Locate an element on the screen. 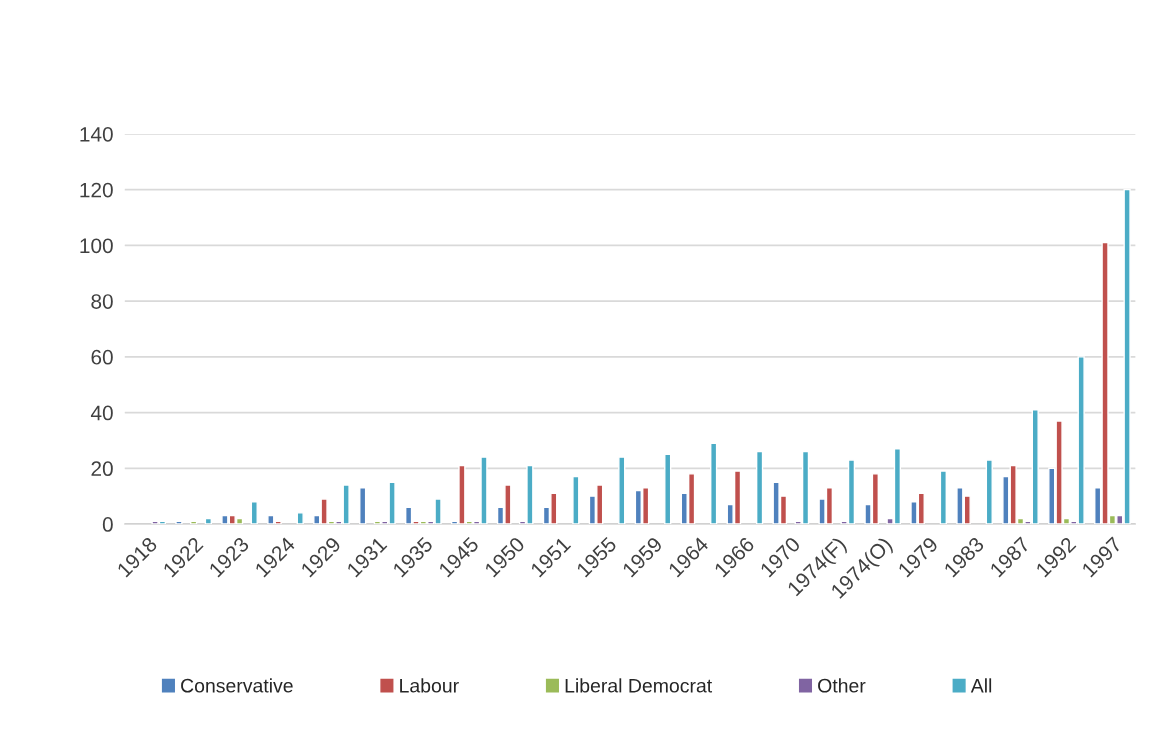 This screenshot has height=736, width=1155. legend-label: Conservative is located at coordinates (237, 685).